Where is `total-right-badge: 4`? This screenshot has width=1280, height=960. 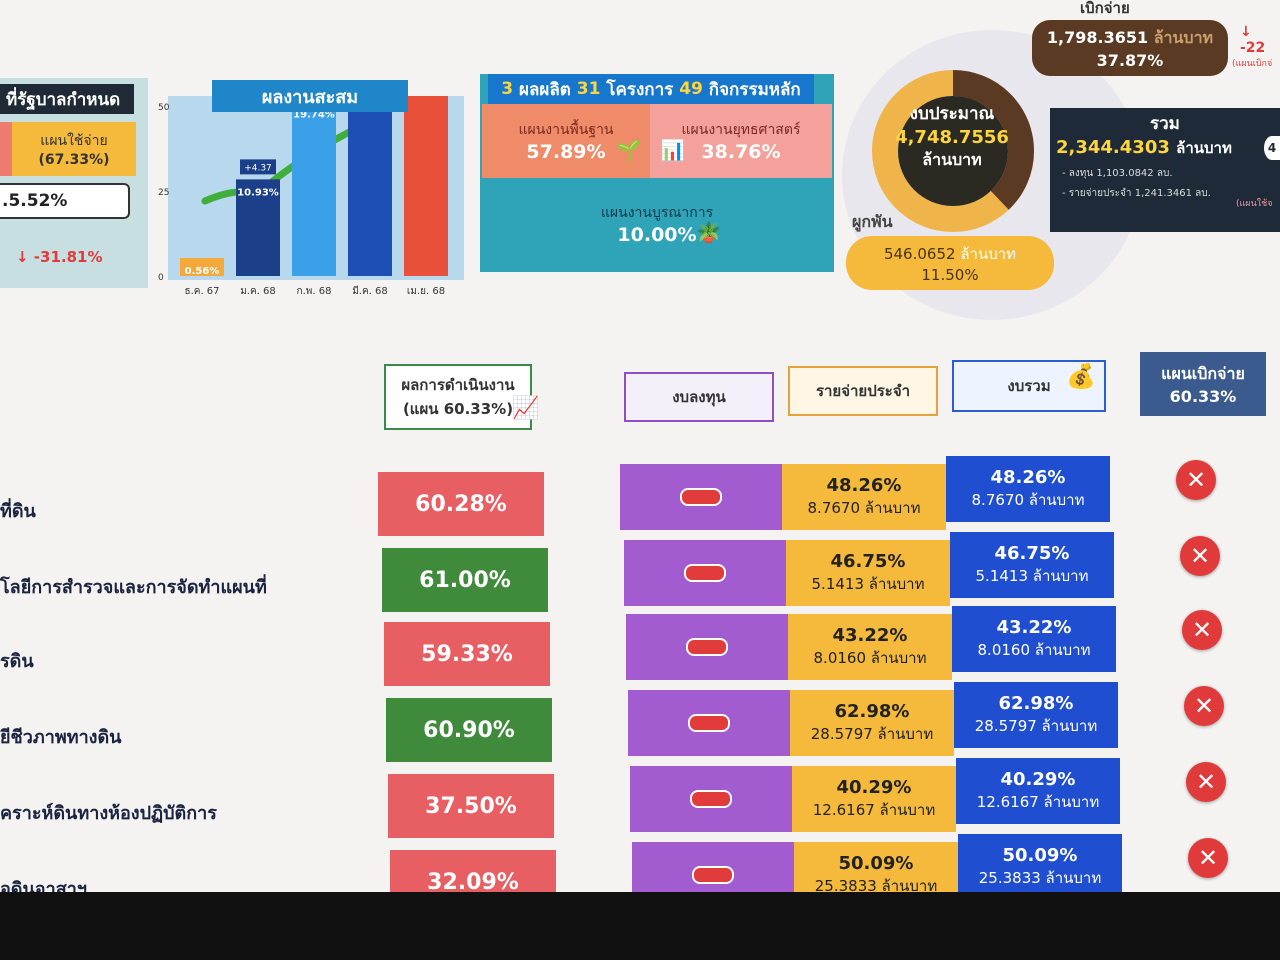
total-right-badge: 4 is located at coordinates (1272, 148).